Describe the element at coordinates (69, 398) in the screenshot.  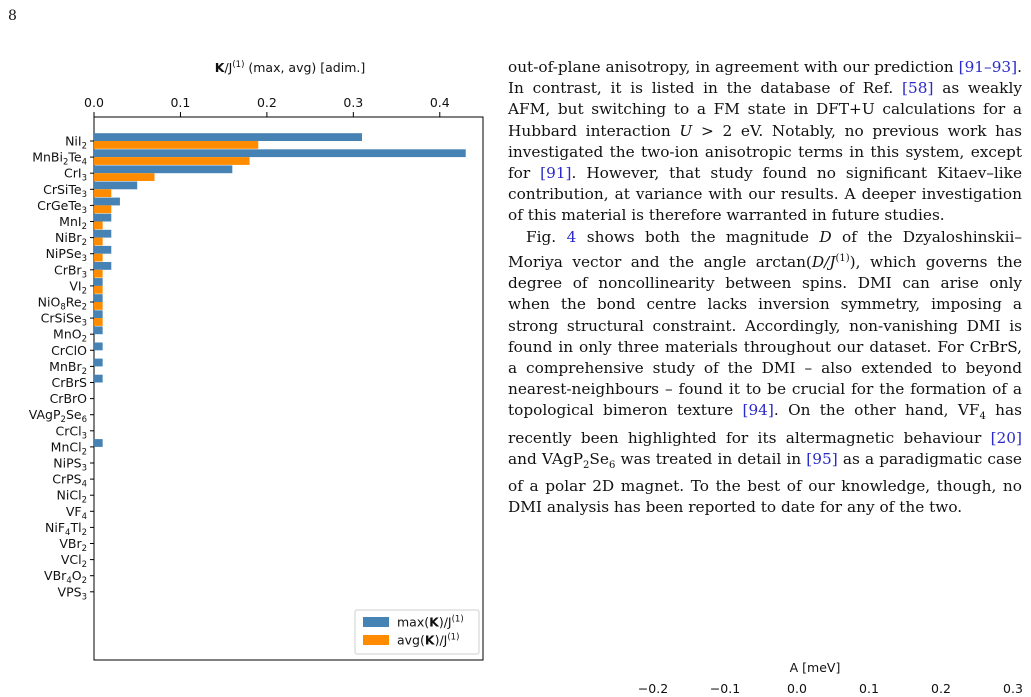
I see `y-tick-label: CrBrO` at that location.